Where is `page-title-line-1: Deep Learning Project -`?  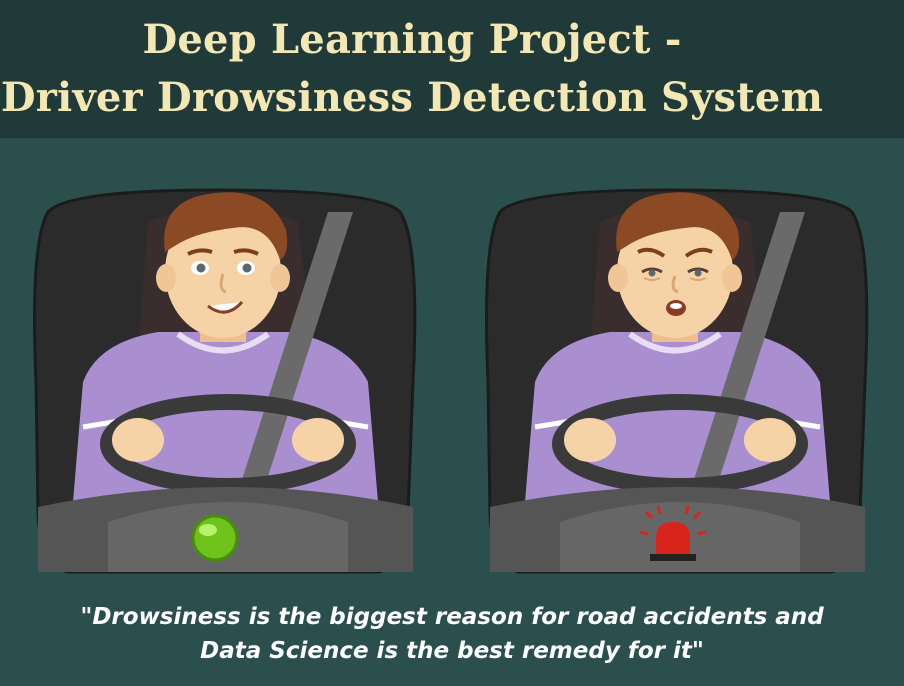 page-title-line-1: Deep Learning Project - is located at coordinates (412, 39).